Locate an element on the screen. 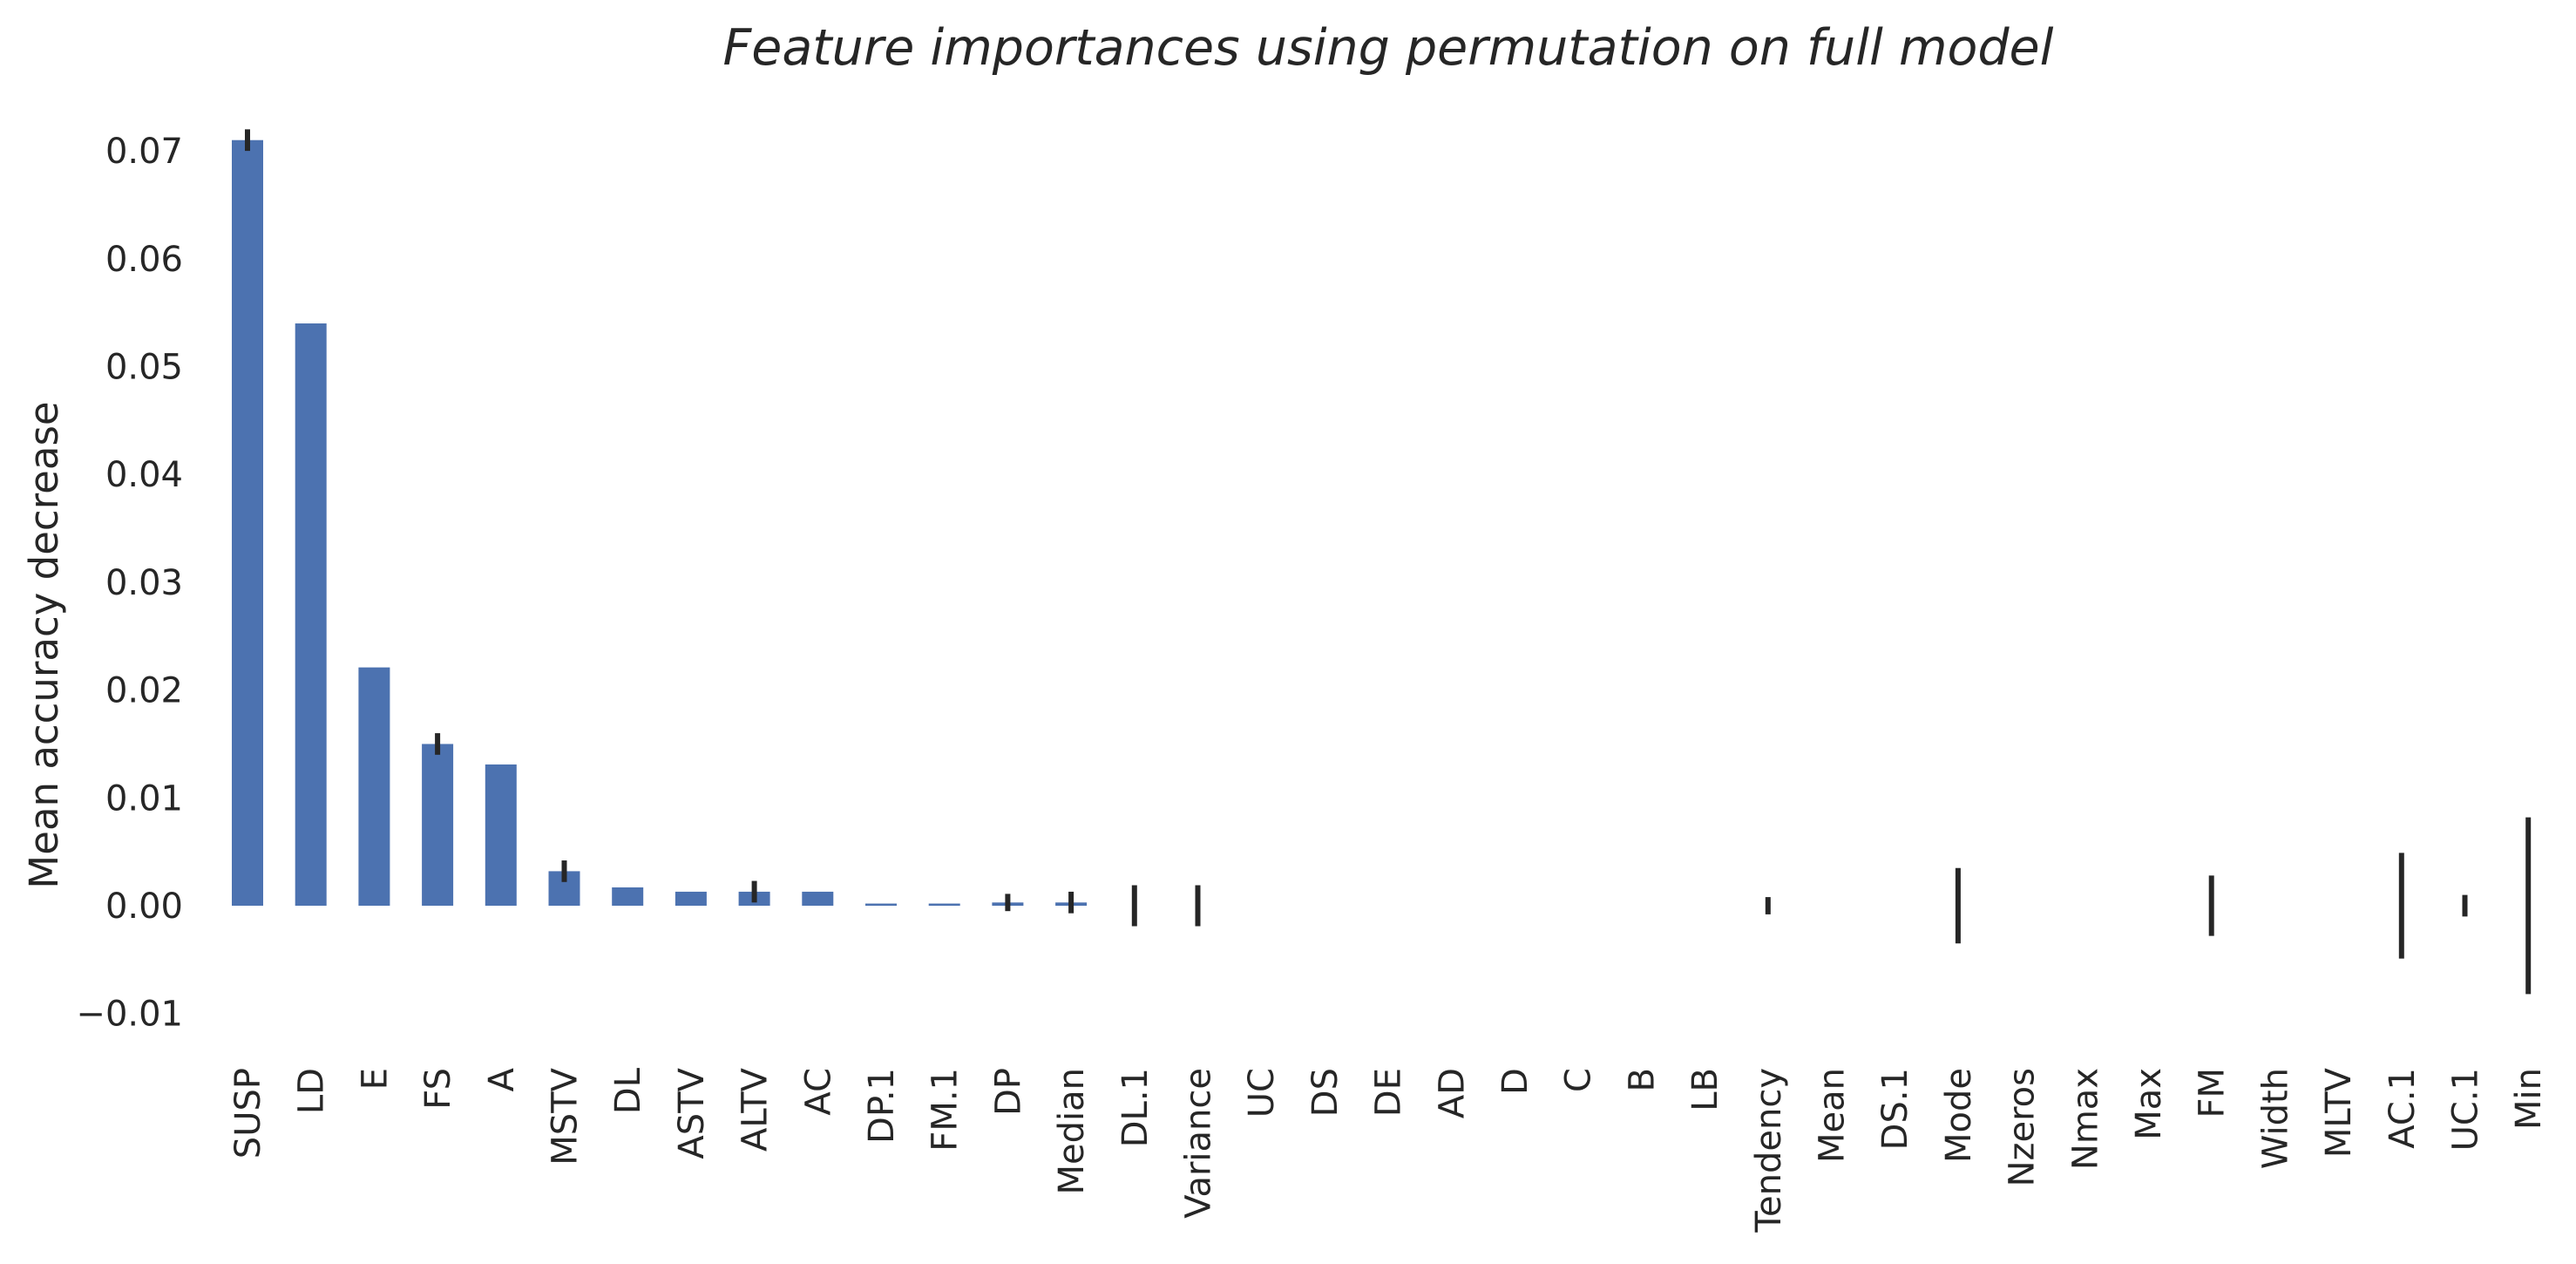 The width and height of the screenshot is (2576, 1264). x-tick-label: DE is located at coordinates (1389, 1092).